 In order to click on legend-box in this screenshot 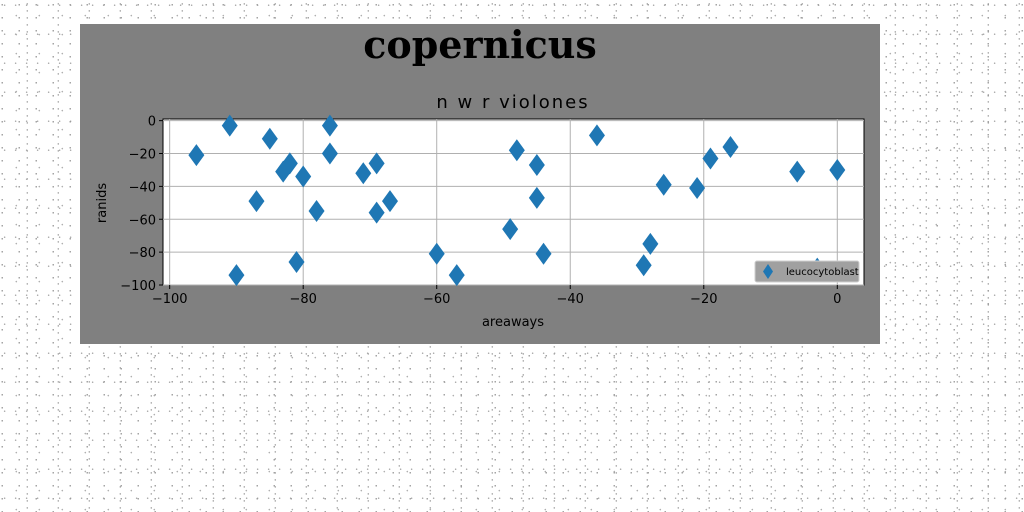, I will do `click(807, 271)`.